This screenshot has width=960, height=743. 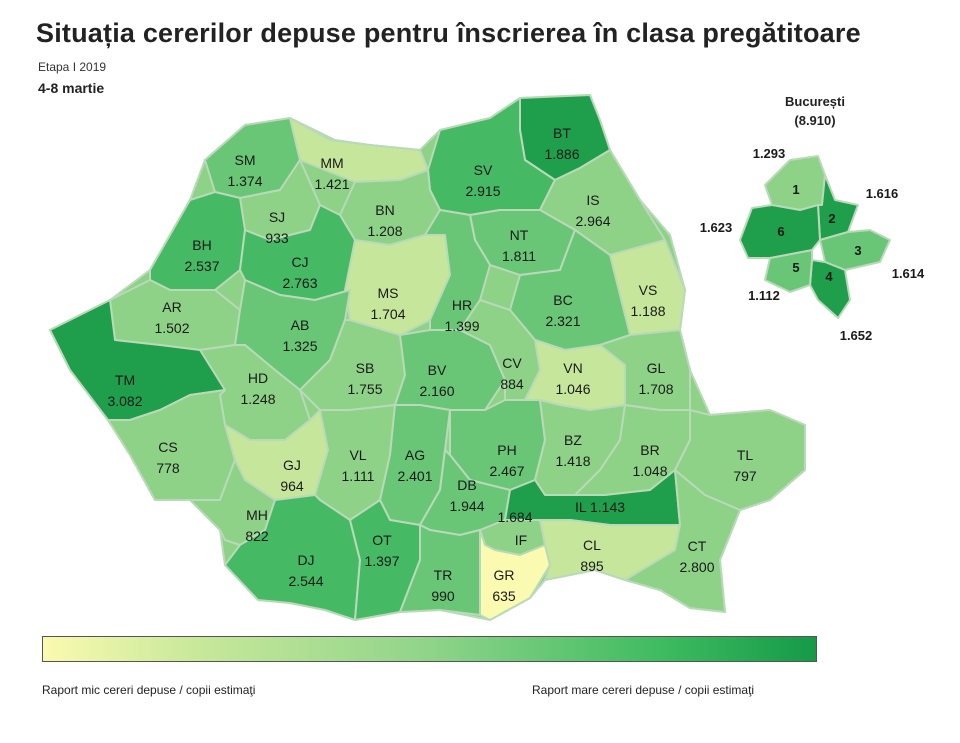 What do you see at coordinates (365, 368) in the screenshot?
I see `county-code-sb: SB` at bounding box center [365, 368].